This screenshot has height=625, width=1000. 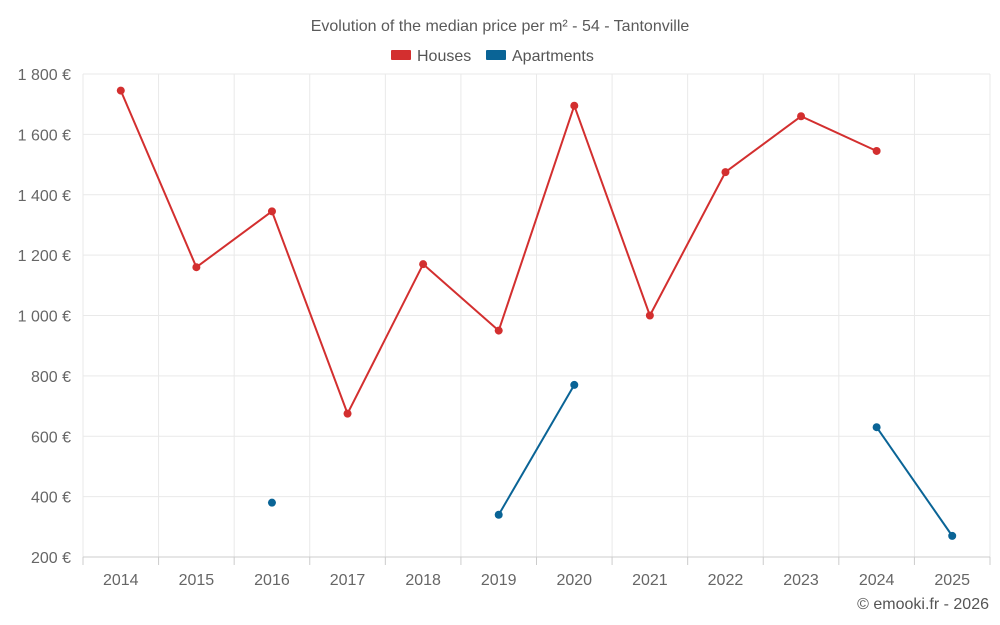 What do you see at coordinates (952, 580) in the screenshot?
I see `x-tick-label: 2025` at bounding box center [952, 580].